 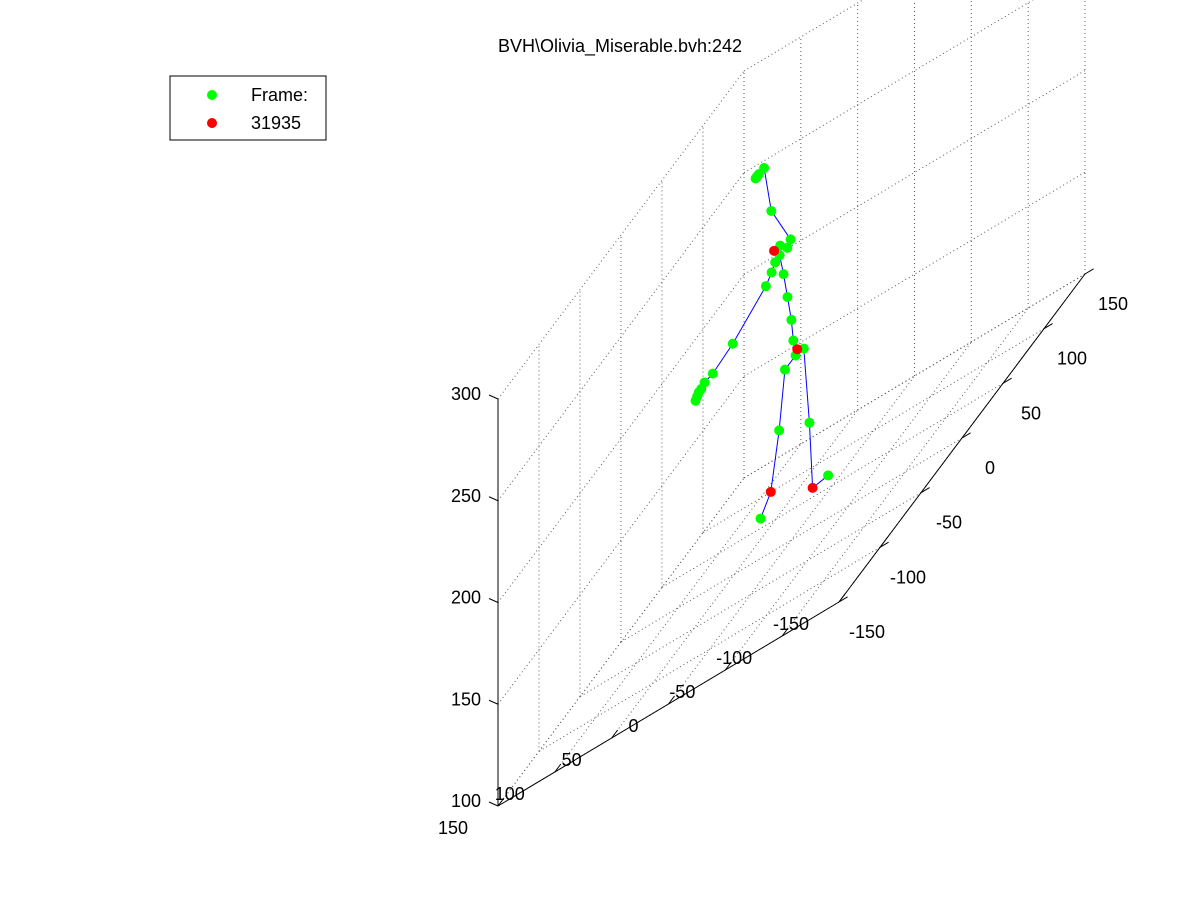 I want to click on y-tick-label: -50, so click(x=682, y=692).